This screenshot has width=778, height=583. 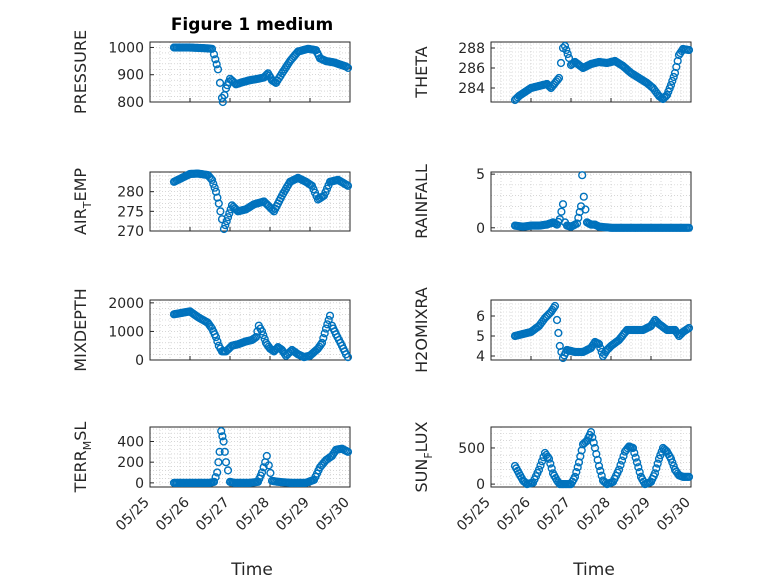 I want to click on panel-mixdepth: 0 1000 2000 MIXDEPTH, so click(x=212, y=330).